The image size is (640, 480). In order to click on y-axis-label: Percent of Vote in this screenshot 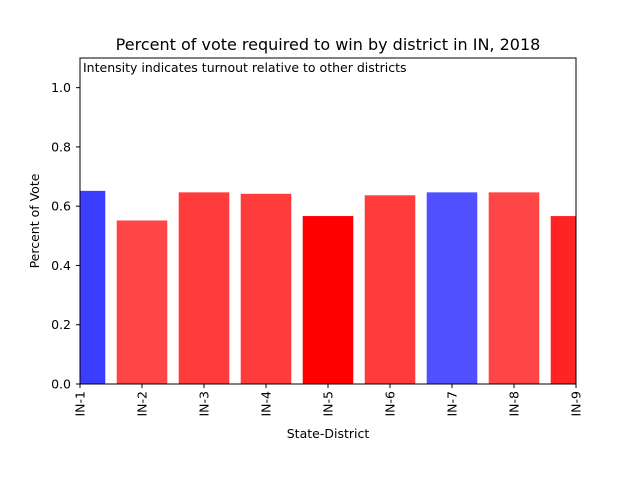, I will do `click(34, 220)`.